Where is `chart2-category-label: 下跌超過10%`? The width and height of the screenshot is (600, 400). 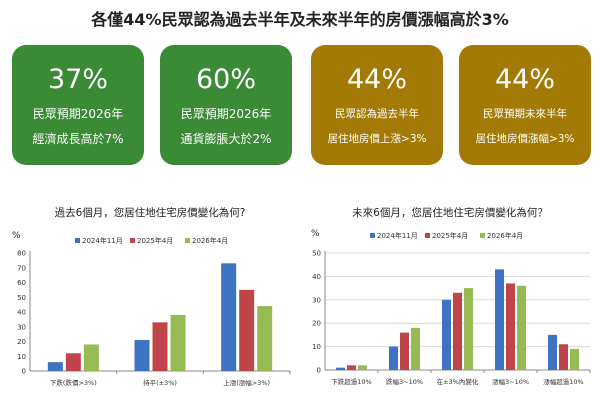
chart2-category-label: 下跌超過10% is located at coordinates (351, 381).